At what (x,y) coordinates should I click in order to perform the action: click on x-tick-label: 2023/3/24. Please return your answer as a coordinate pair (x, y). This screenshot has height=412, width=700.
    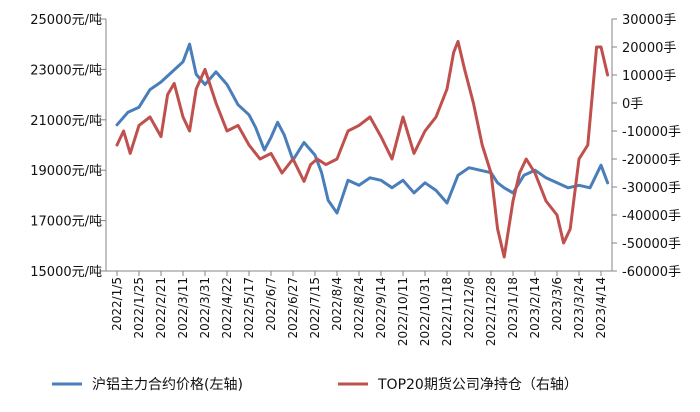
    Looking at the image, I should click on (579, 308).